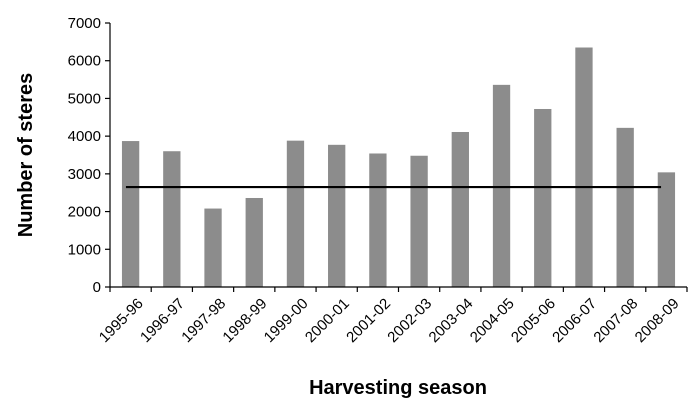 The image size is (689, 406). I want to click on x-tick-label: 2000-01, so click(327, 320).